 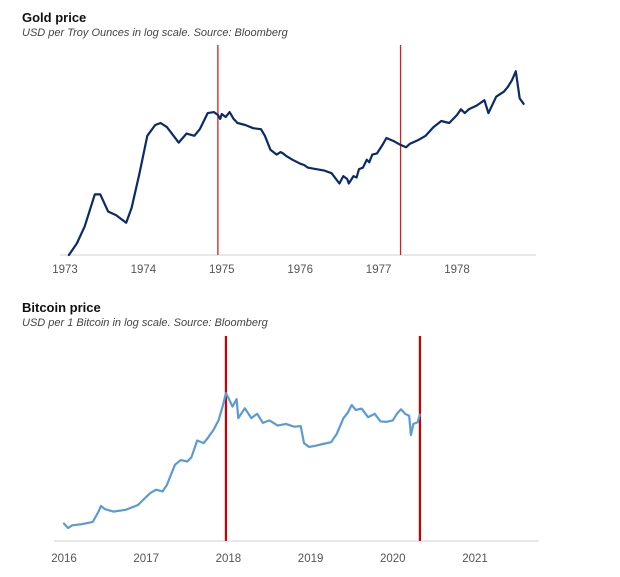 I want to click on gold-chart-title: Gold price, so click(x=54, y=17).